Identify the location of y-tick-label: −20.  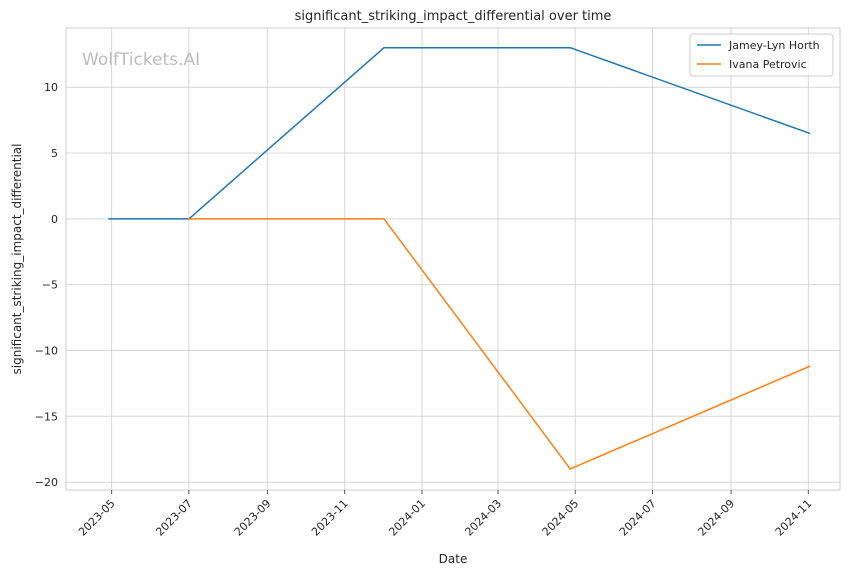
(46, 482).